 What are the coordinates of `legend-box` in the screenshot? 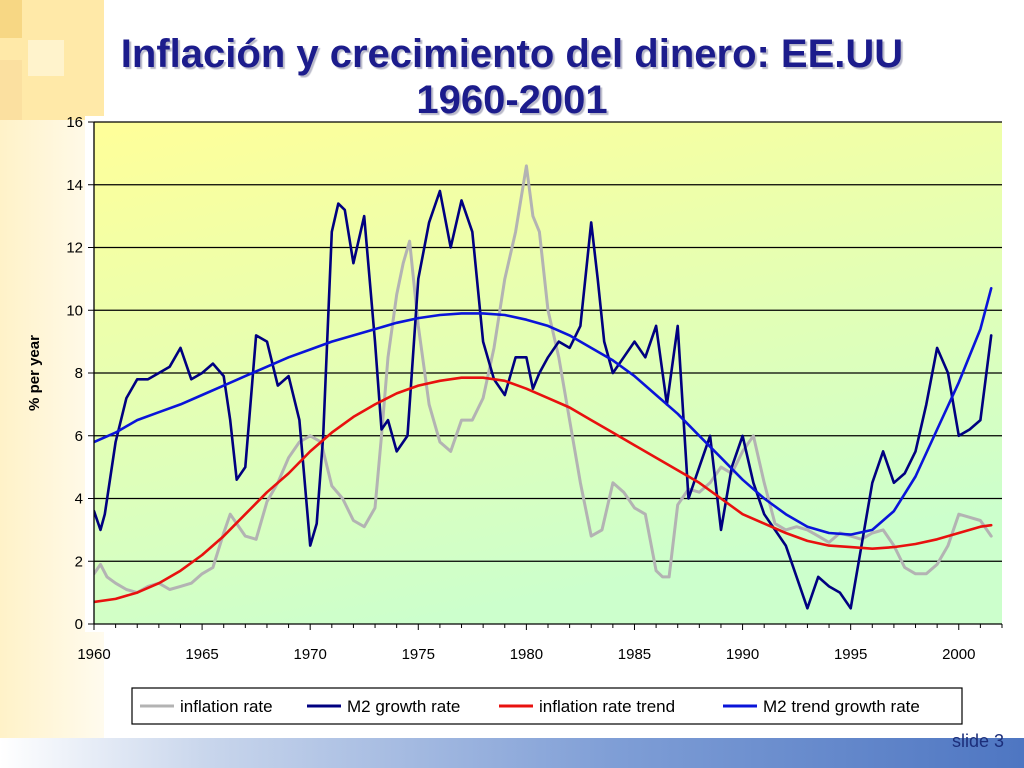 It's located at (547, 706).